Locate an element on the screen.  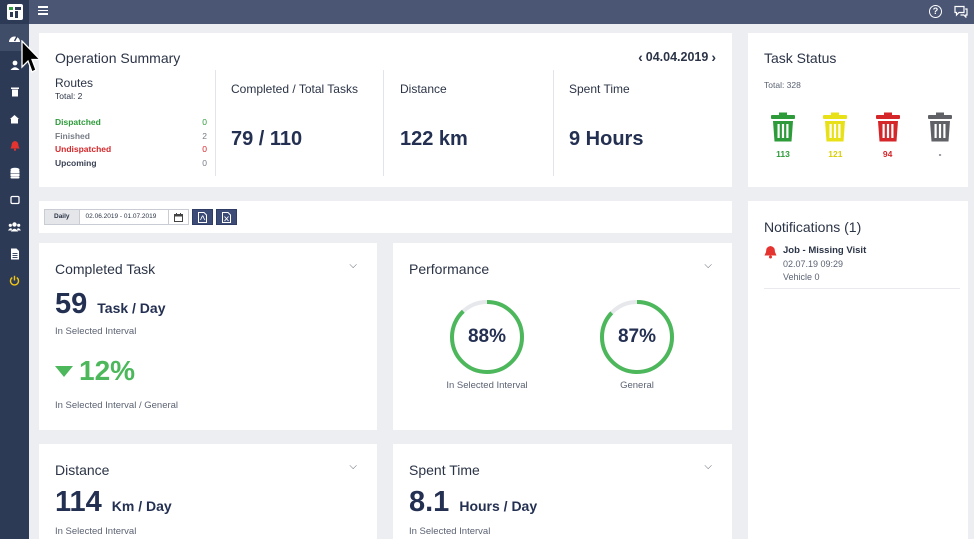
app-logo is located at coordinates (14, 12).